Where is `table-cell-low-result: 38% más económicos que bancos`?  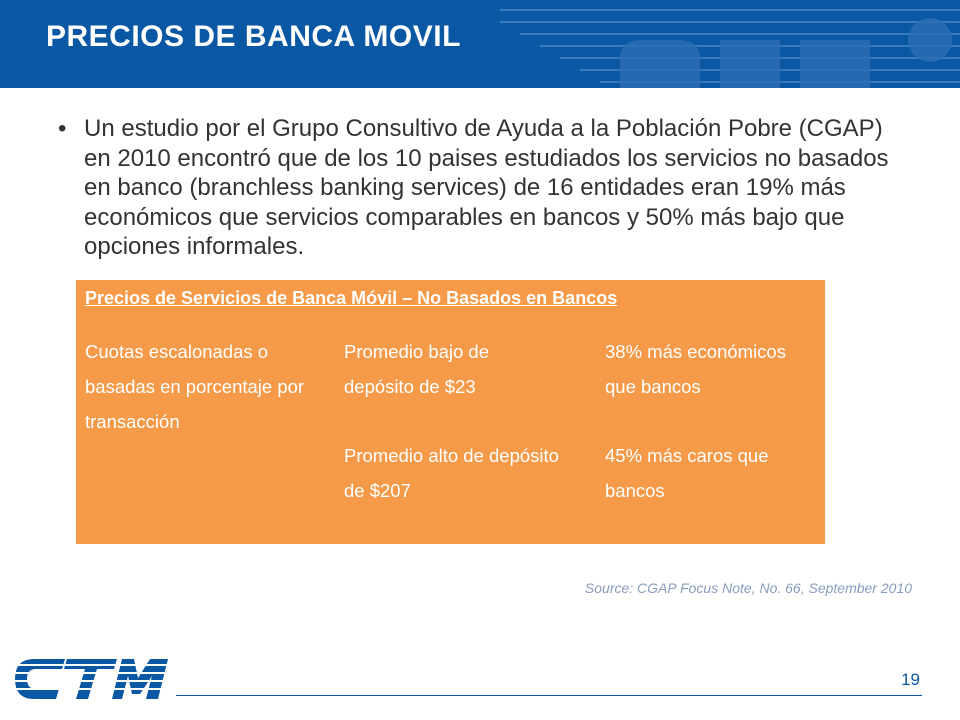
table-cell-low-result: 38% más económicos que bancos is located at coordinates (695, 369).